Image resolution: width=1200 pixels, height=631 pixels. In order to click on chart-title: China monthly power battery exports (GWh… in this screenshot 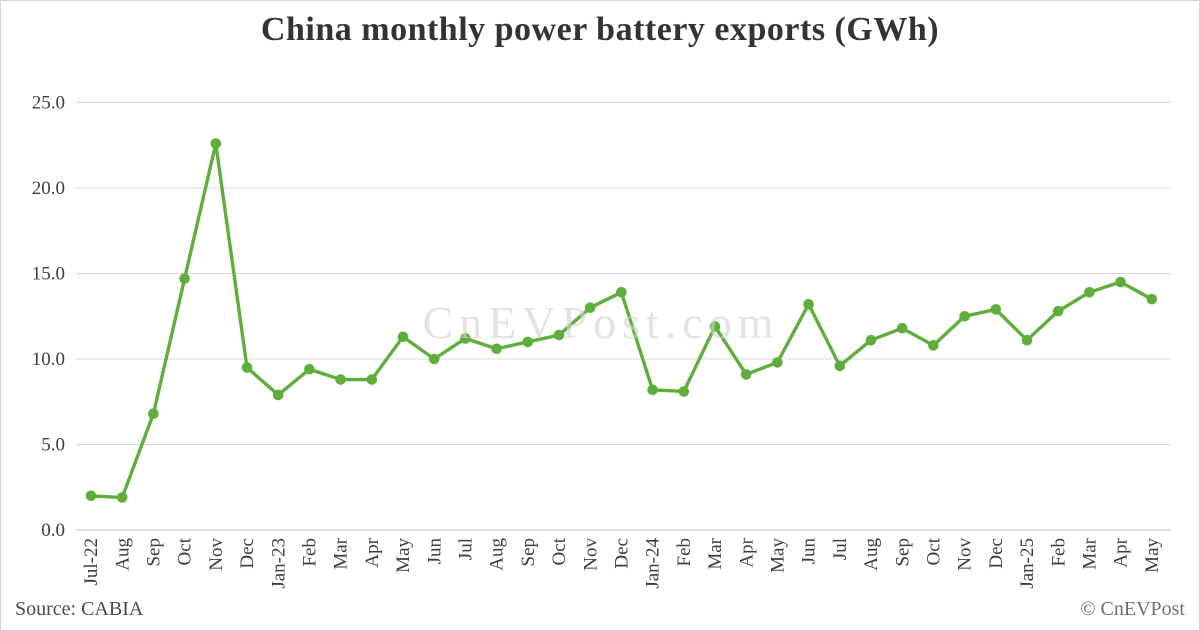, I will do `click(600, 29)`.